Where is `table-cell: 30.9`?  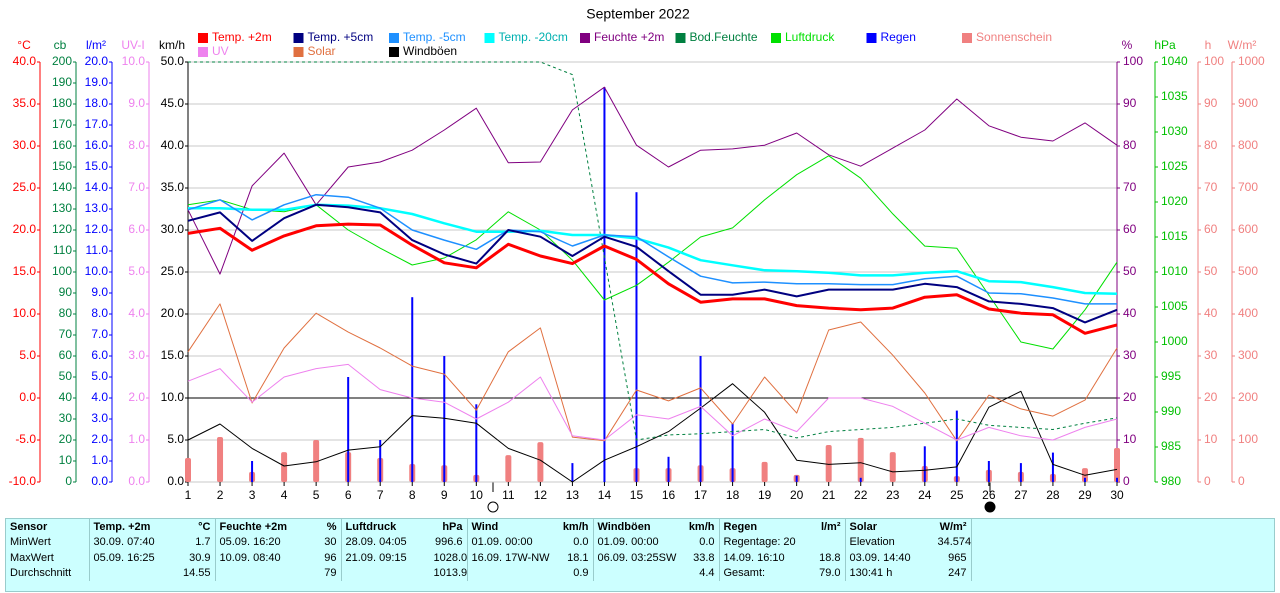
table-cell: 30.9 is located at coordinates (196, 558).